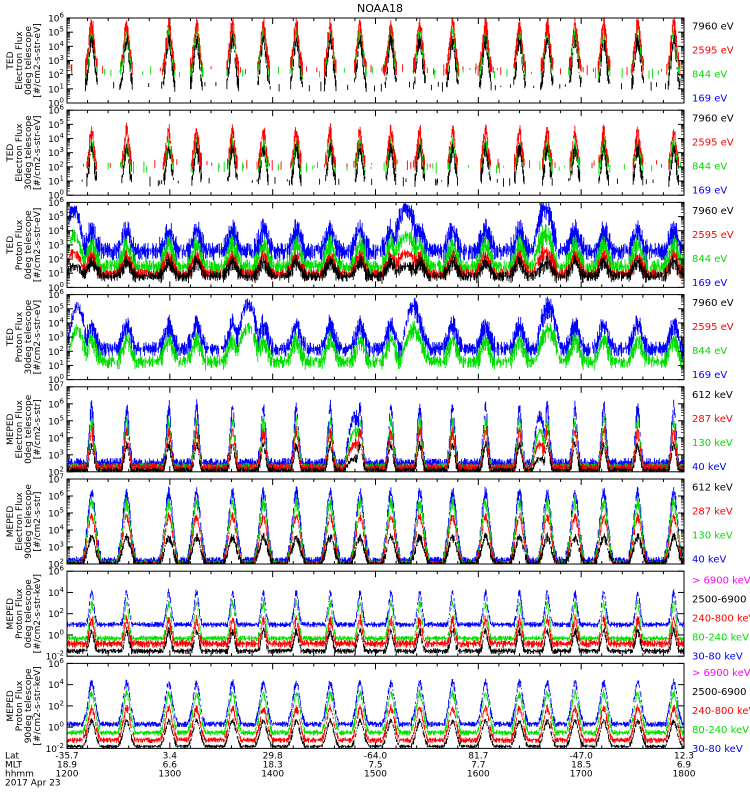 The height and width of the screenshot is (800, 750). What do you see at coordinates (376, 756) in the screenshot?
I see `x-row-value: -64.0` at bounding box center [376, 756].